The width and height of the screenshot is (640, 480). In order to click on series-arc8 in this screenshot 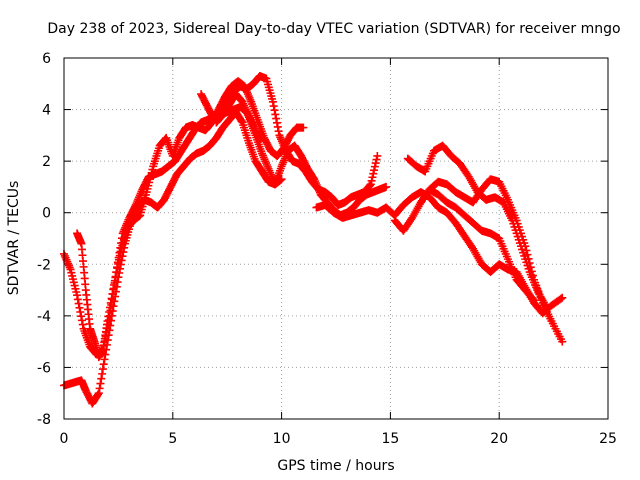, I will do `click(477, 227)`.